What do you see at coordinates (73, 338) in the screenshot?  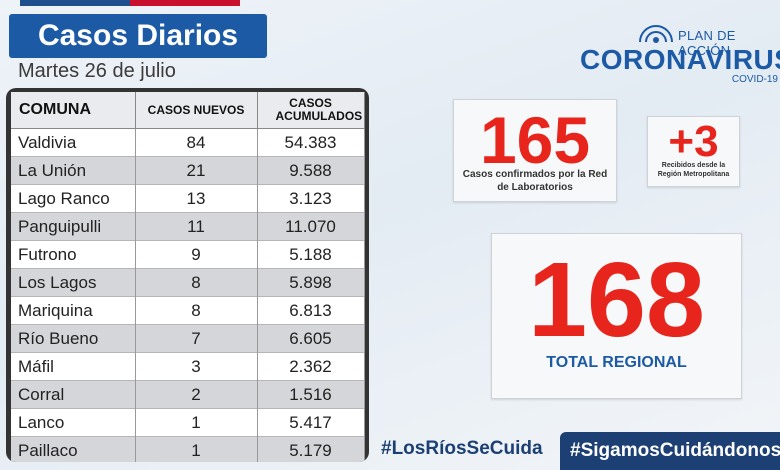 I see `cell-comuna: Río Bueno` at bounding box center [73, 338].